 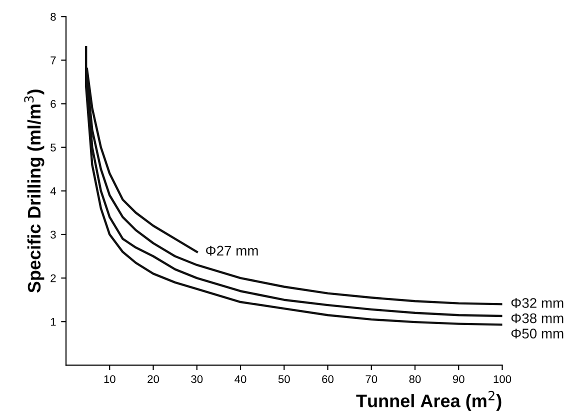 What do you see at coordinates (53, 234) in the screenshot?
I see `y-tick-label: 3` at bounding box center [53, 234].